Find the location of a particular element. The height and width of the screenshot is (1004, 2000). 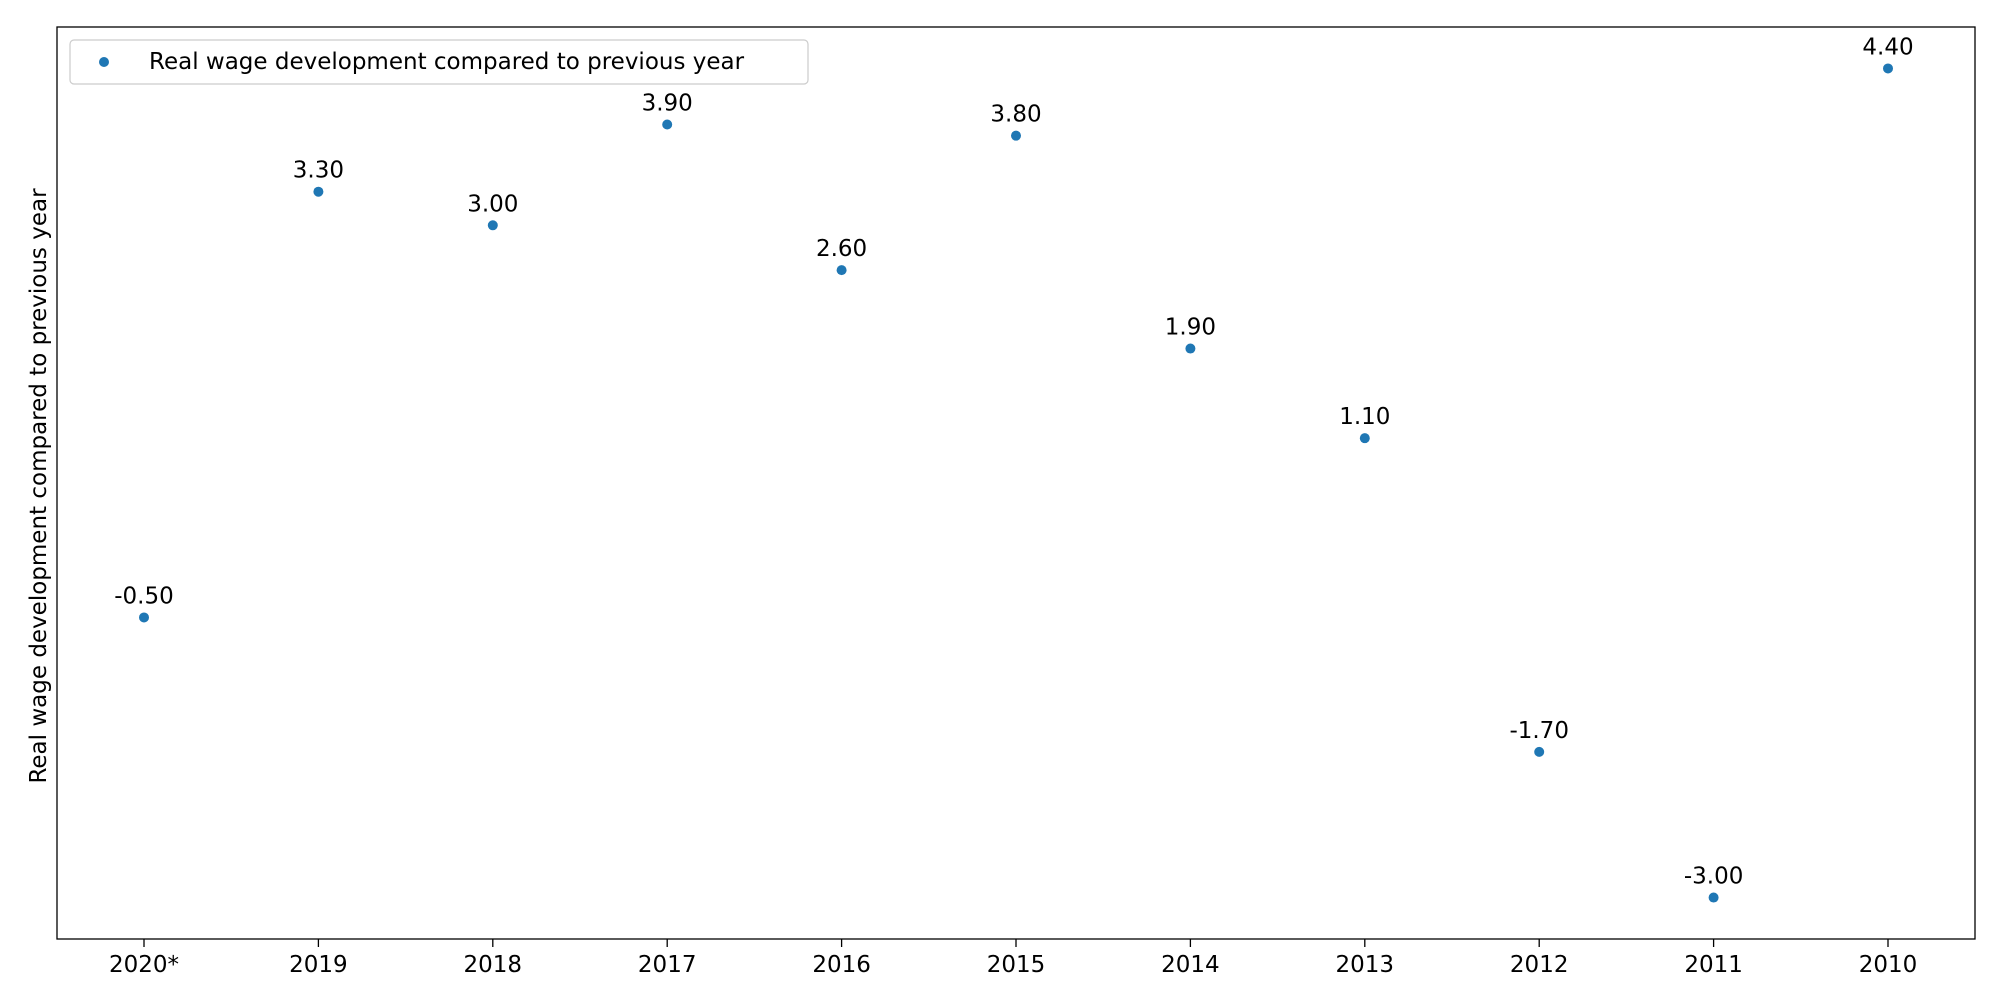

data-label: -1.70 is located at coordinates (1539, 731).